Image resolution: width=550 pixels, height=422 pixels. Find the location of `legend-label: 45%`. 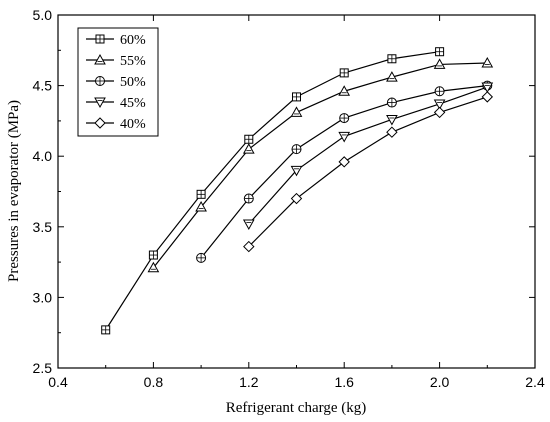

legend-label: 45% is located at coordinates (133, 103).